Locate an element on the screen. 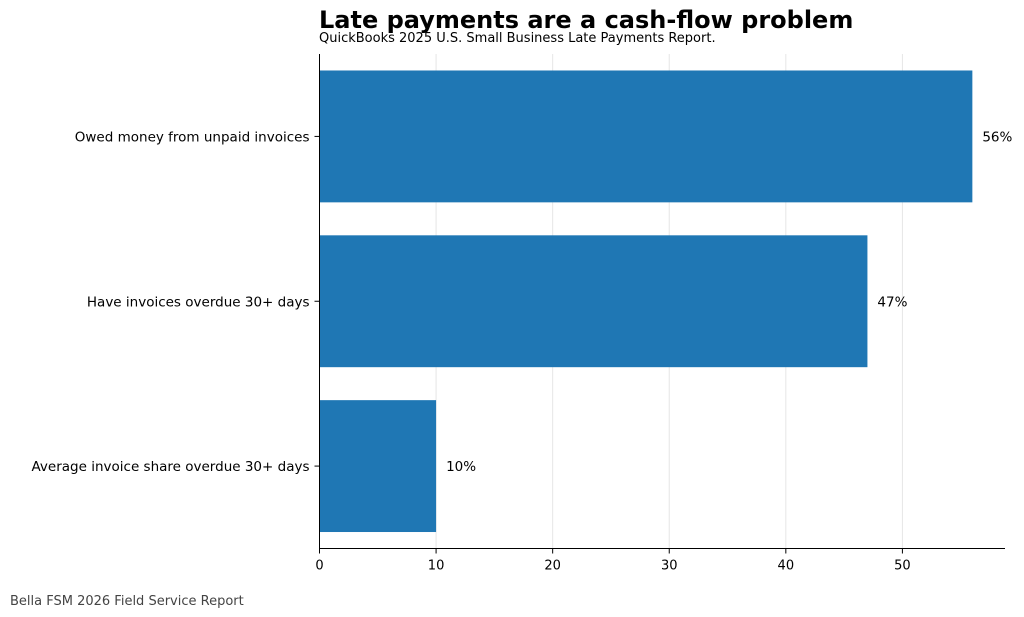 This screenshot has width=1024, height=617. x-tick-label: 10 is located at coordinates (436, 566).